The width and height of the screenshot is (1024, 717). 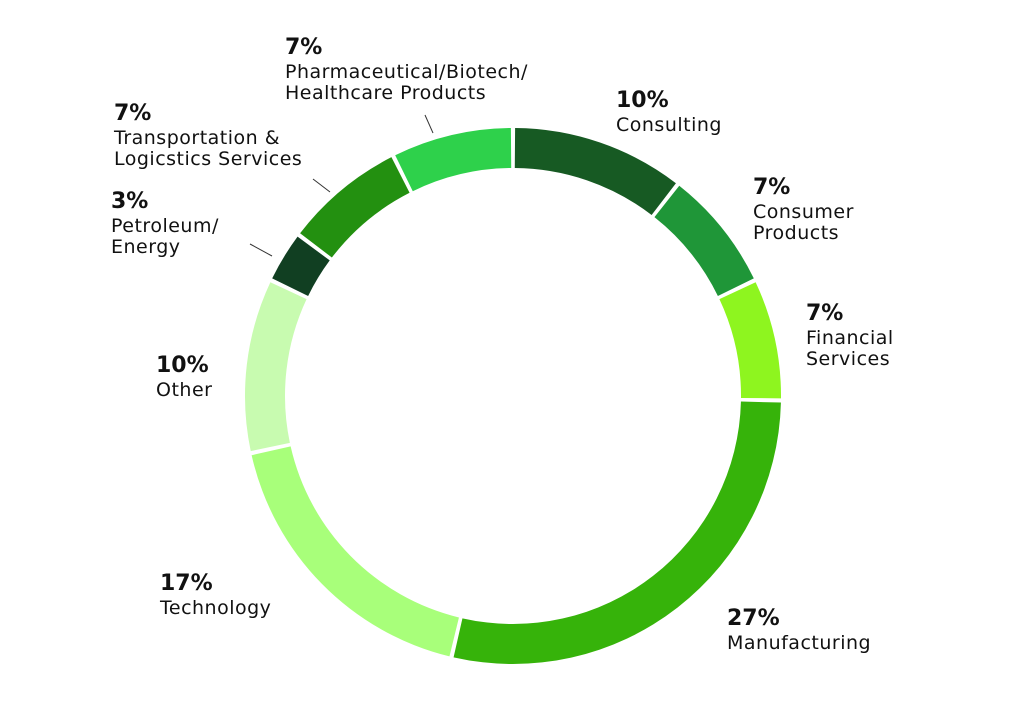 I want to click on category-label: Other, so click(x=184, y=390).